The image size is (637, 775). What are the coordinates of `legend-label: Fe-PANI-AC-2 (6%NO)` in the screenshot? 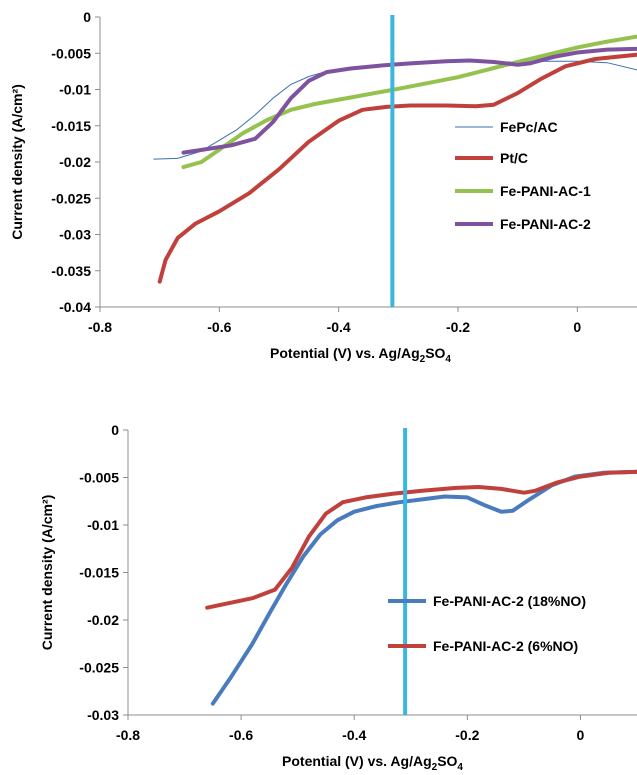 It's located at (505, 646).